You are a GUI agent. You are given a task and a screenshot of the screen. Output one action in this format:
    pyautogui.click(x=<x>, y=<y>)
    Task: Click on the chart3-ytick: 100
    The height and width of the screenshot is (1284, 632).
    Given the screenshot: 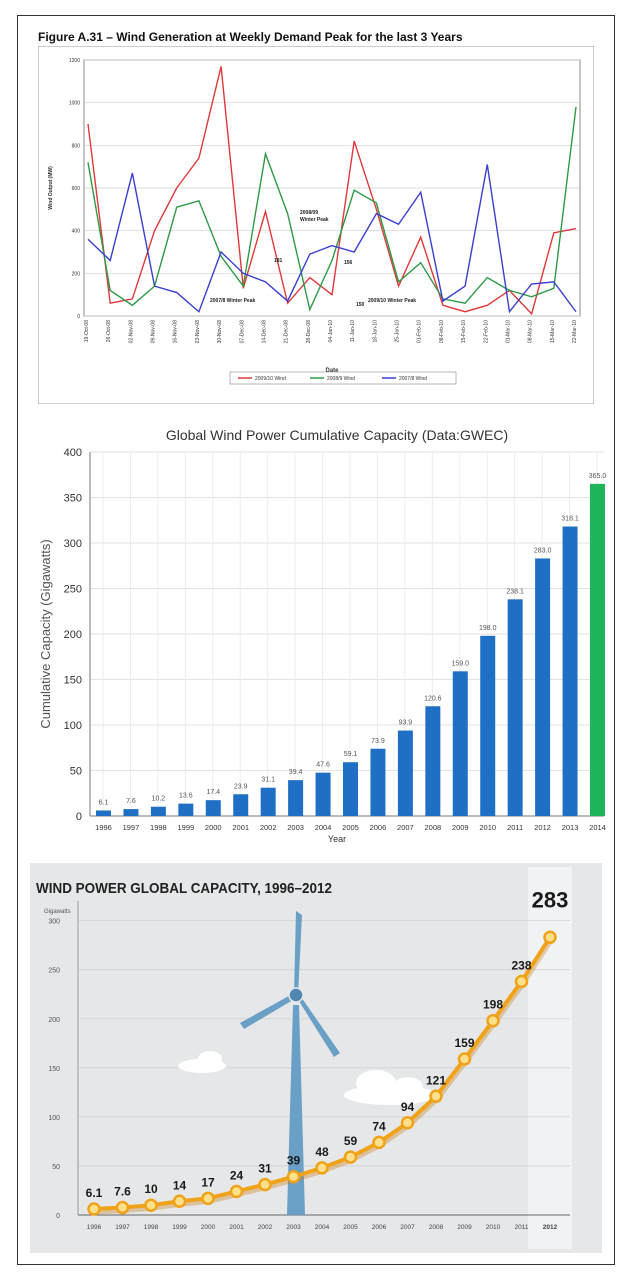 What is the action you would take?
    pyautogui.click(x=54, y=1118)
    